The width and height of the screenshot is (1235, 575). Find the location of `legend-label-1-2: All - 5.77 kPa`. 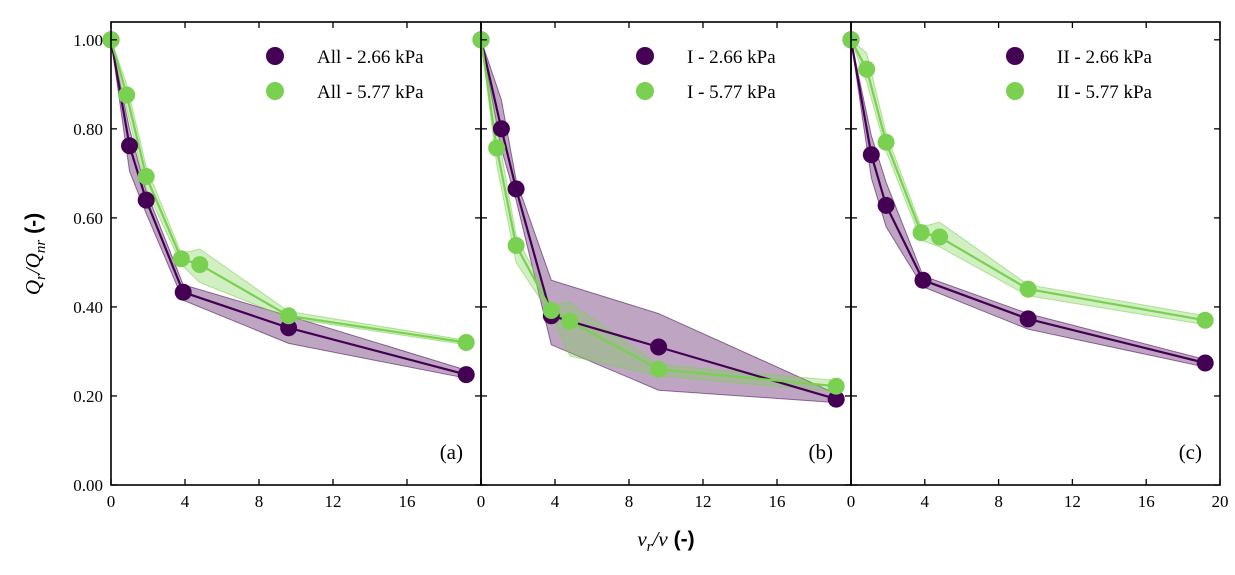

legend-label-1-2: All - 5.77 kPa is located at coordinates (370, 92).